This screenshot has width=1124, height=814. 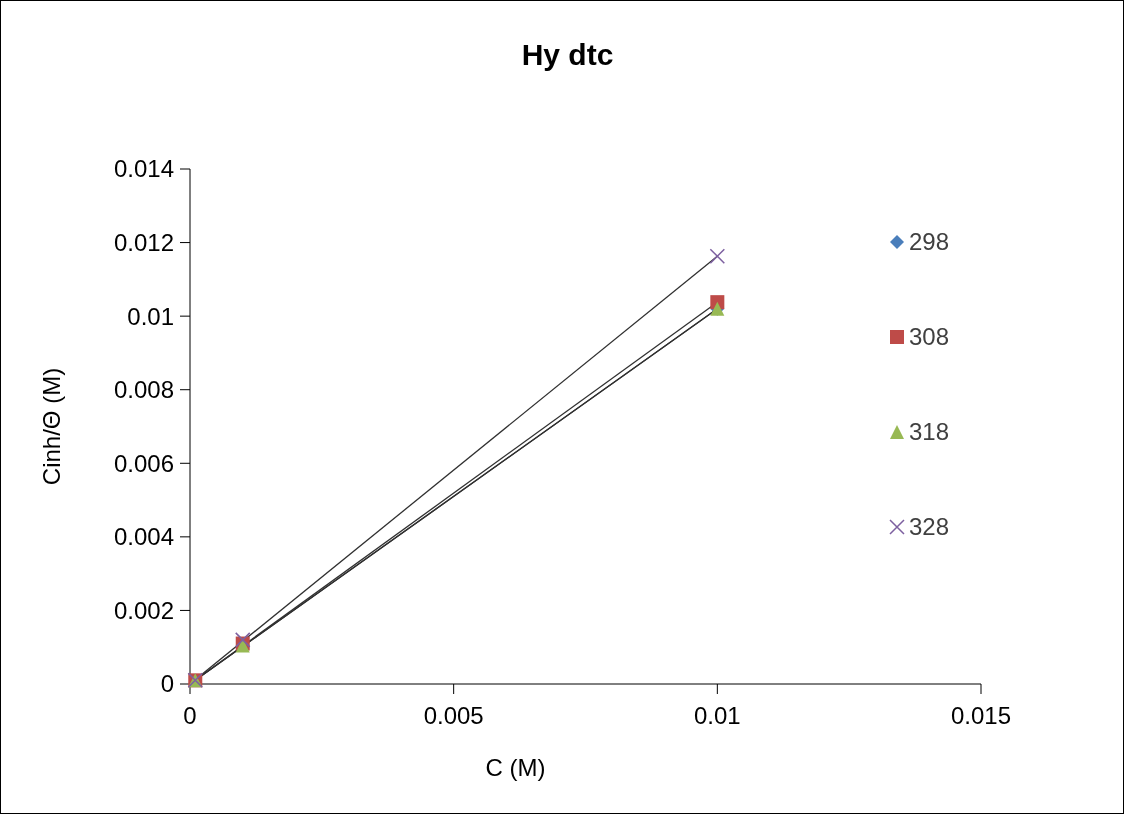 I want to click on y-tick-label: 0.008, so click(x=143, y=390).